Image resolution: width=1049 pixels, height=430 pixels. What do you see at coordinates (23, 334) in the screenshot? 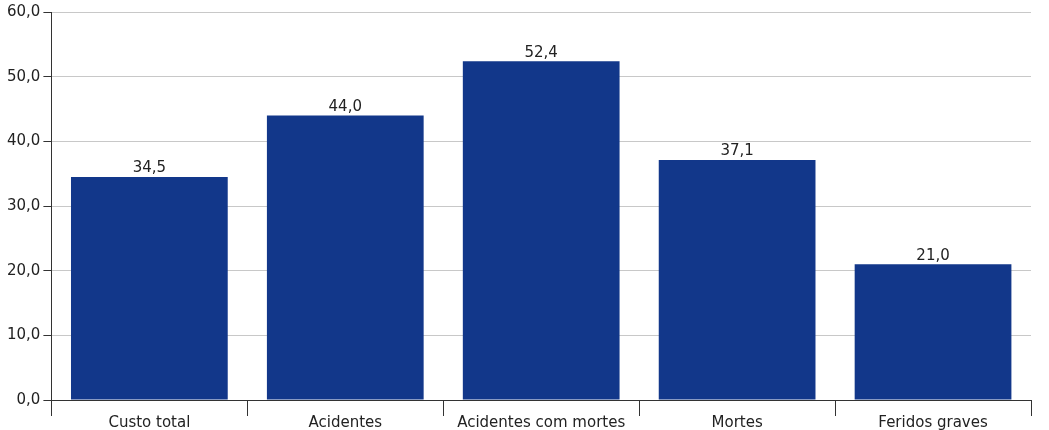
I see `y-tick-label: 10,0` at bounding box center [23, 334].